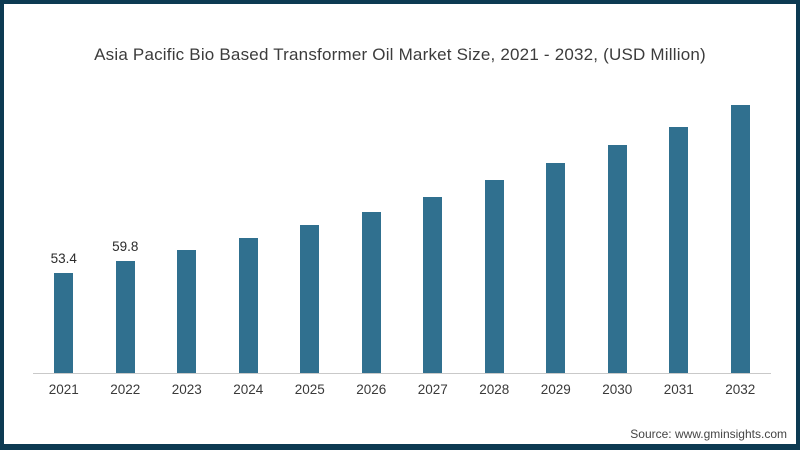  I want to click on x-axis-label: 2023, so click(186, 389).